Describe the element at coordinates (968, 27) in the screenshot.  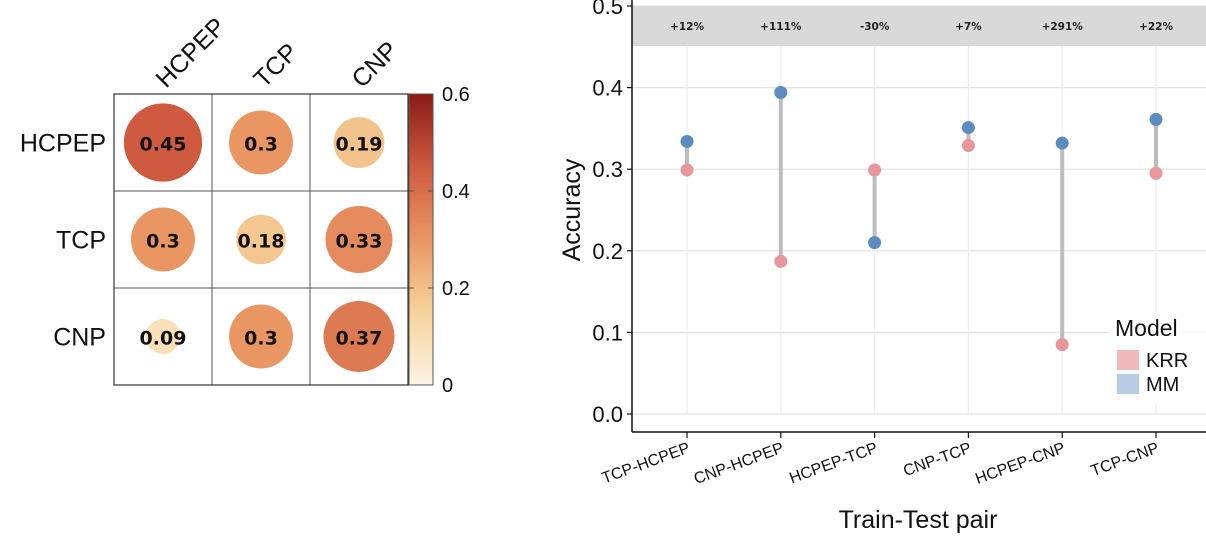
I see `percent-change-label: +7%` at that location.